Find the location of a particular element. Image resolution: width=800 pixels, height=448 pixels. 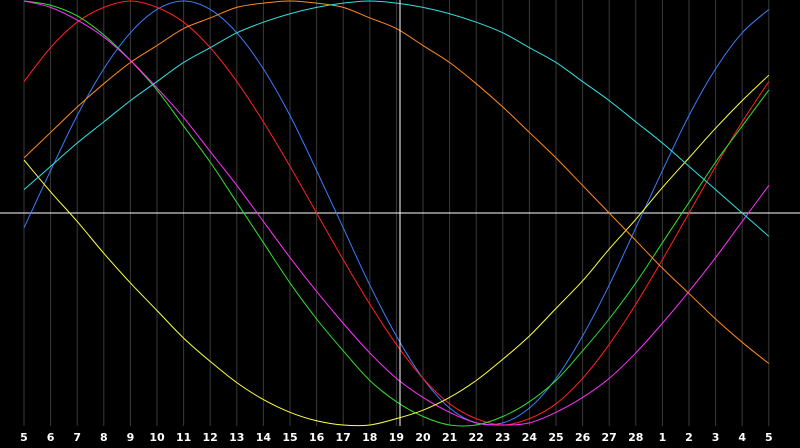

x-tick-label: 25 is located at coordinates (555, 437).